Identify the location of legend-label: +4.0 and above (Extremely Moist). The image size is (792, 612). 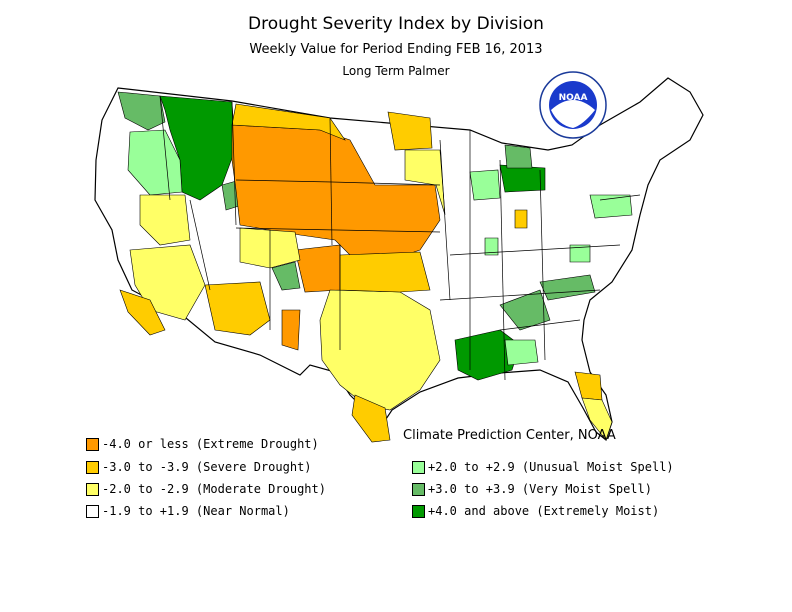
(544, 511).